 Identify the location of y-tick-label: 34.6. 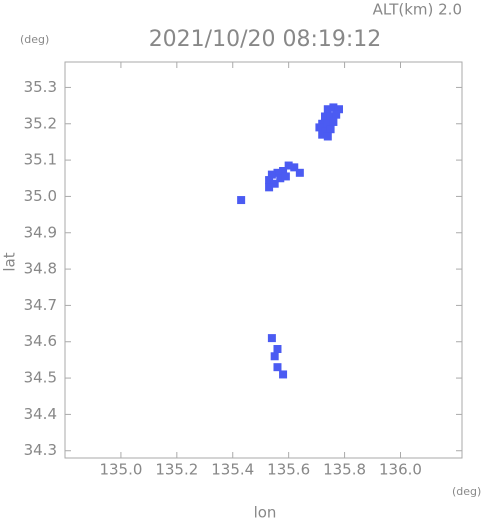
(40, 341).